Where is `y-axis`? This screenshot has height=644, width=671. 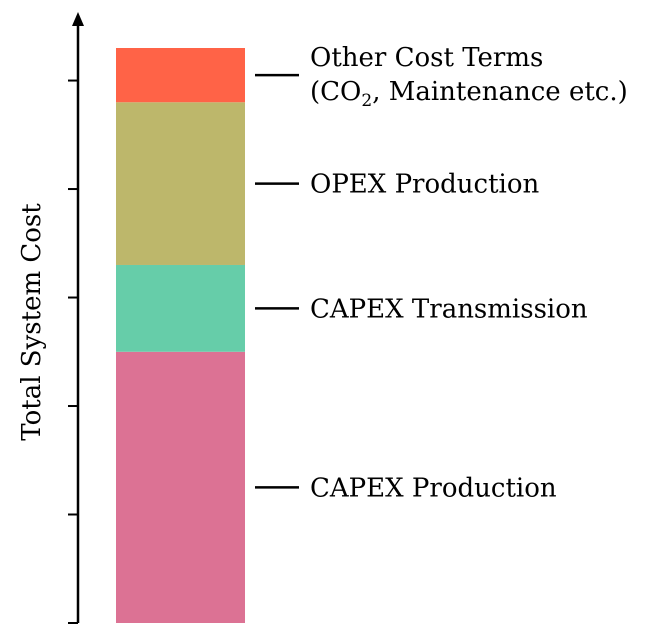
y-axis is located at coordinates (76, 318).